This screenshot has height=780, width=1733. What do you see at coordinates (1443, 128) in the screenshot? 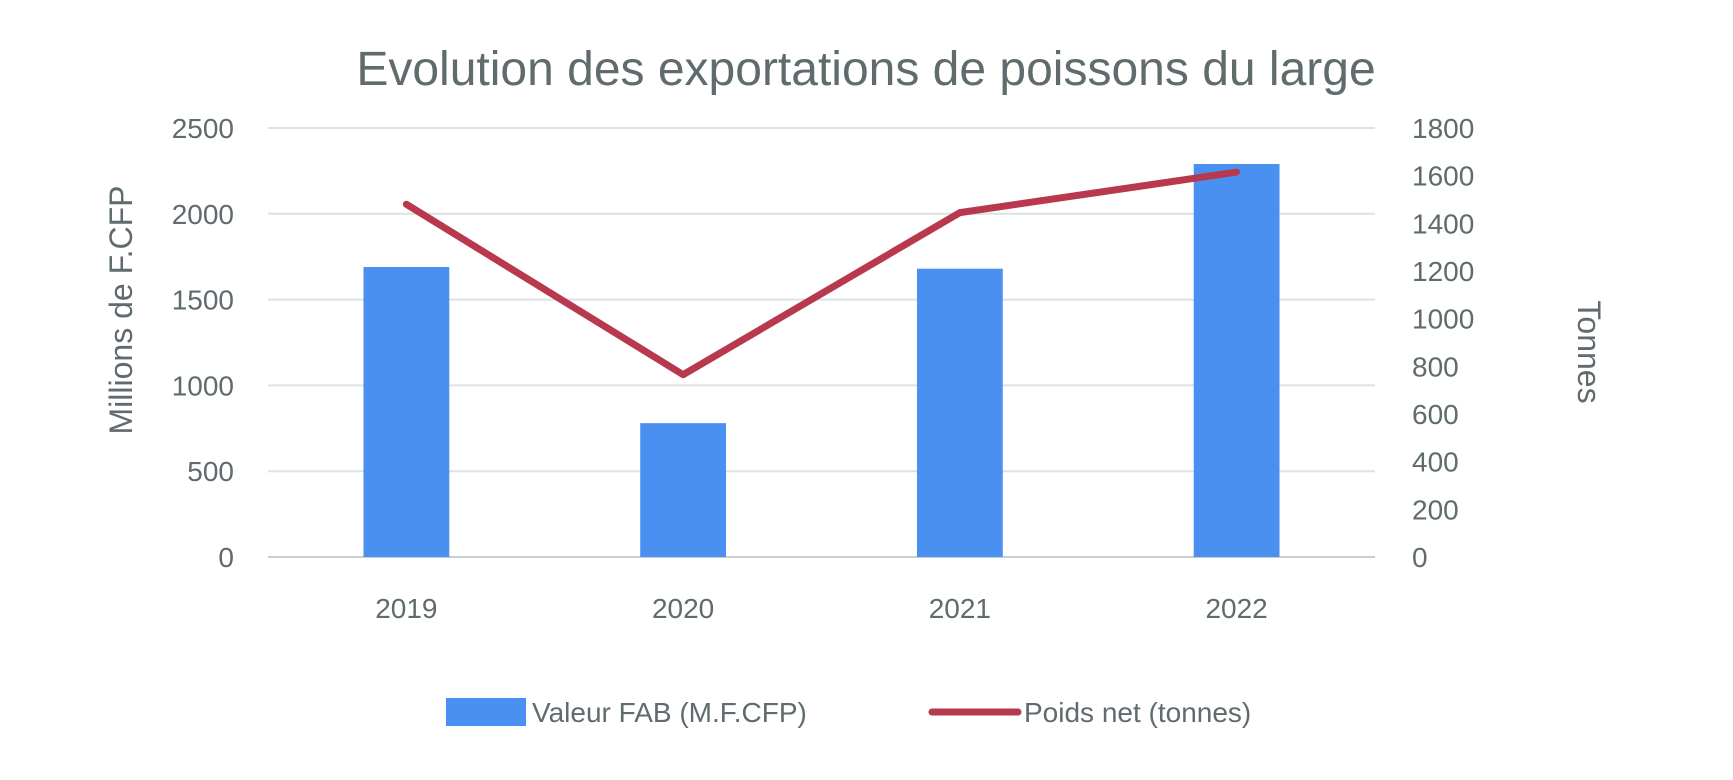
I see `right-axis-tick-label: 1800` at bounding box center [1443, 128].